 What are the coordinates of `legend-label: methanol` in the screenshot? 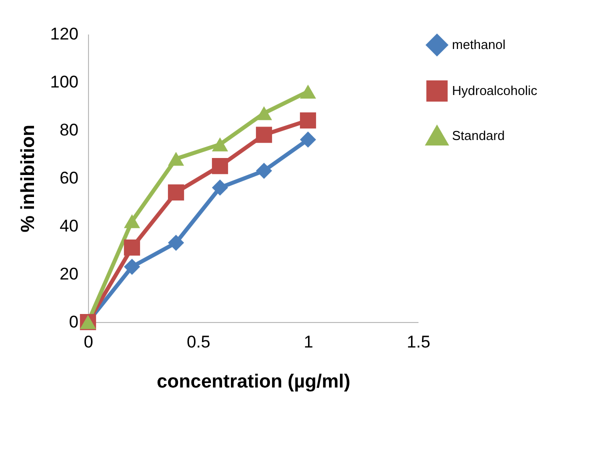 It's located at (479, 44).